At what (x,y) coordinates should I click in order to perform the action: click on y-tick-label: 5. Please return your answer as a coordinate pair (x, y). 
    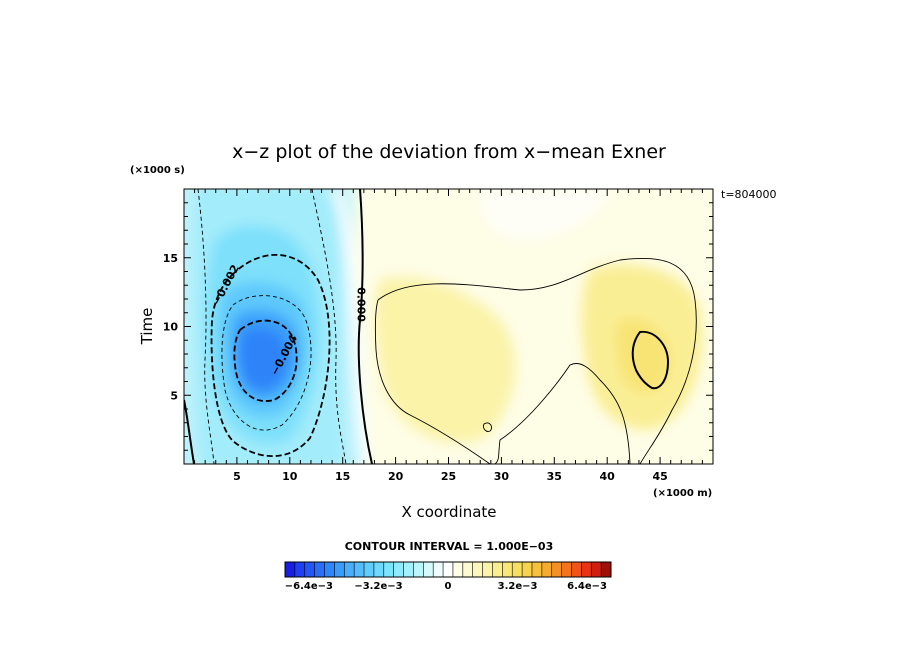
    Looking at the image, I should click on (174, 395).